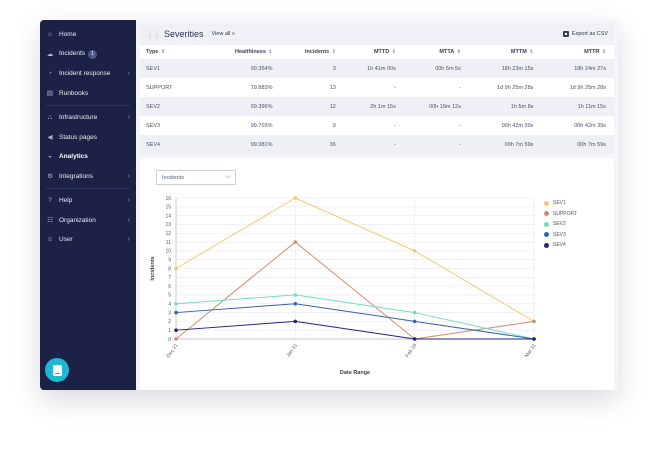 This screenshot has width=658, height=450. Describe the element at coordinates (243, 68) in the screenshot. I see `table-cell: 99.354%` at that location.